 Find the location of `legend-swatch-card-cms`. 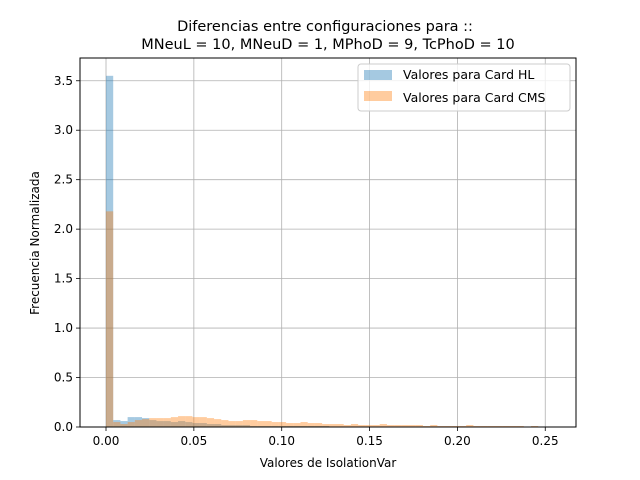

legend-swatch-card-cms is located at coordinates (378, 96).